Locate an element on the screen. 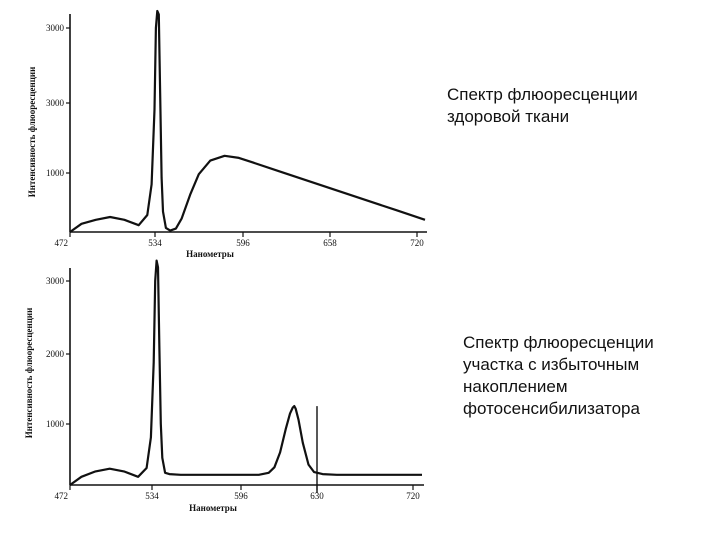  y-tick-label: 2000 is located at coordinates (55, 354).